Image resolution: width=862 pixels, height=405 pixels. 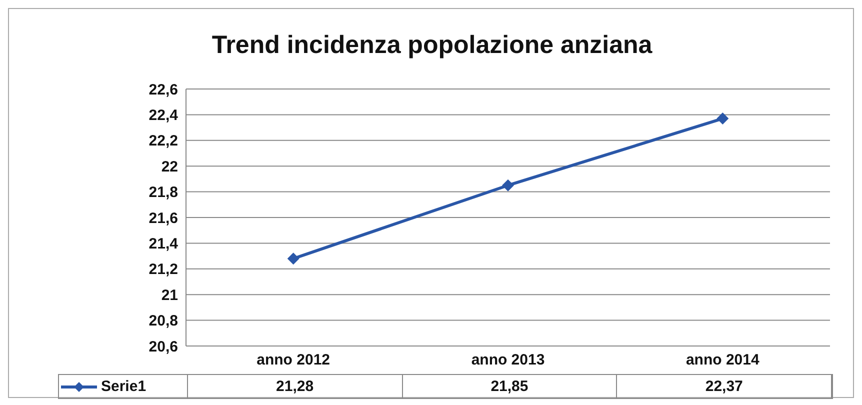 I want to click on y-tick-label: 21,4, so click(x=163, y=244).